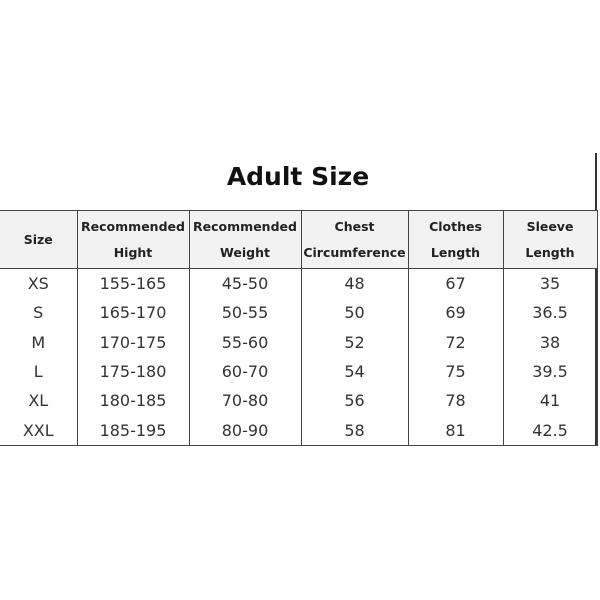 The width and height of the screenshot is (600, 600). Describe the element at coordinates (550, 226) in the screenshot. I see `header-text: Sleeve` at that location.